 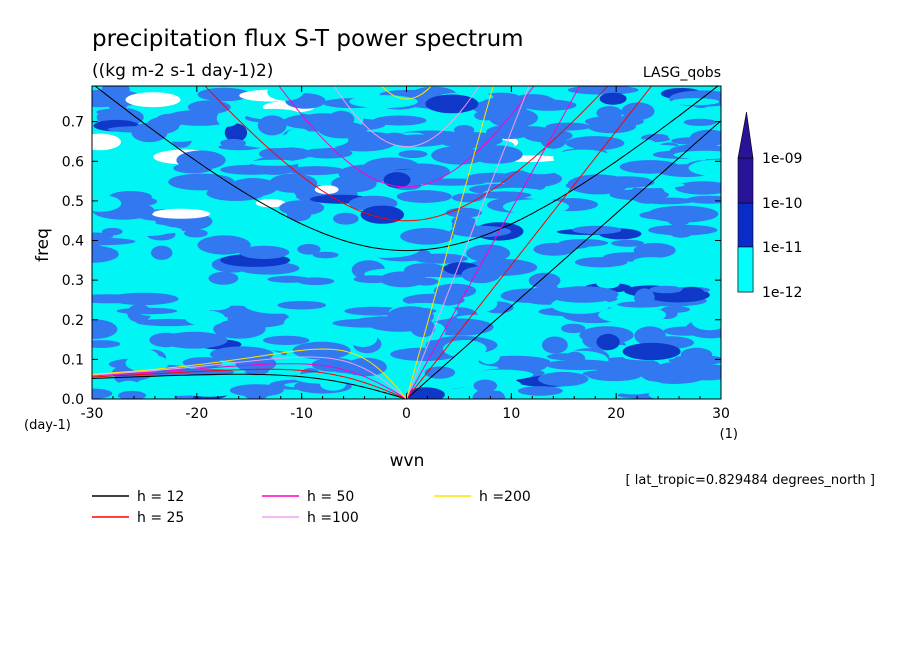 I want to click on legend: h = 12 h = 25 h = 50 h =100 h =200, so click(x=311, y=507).